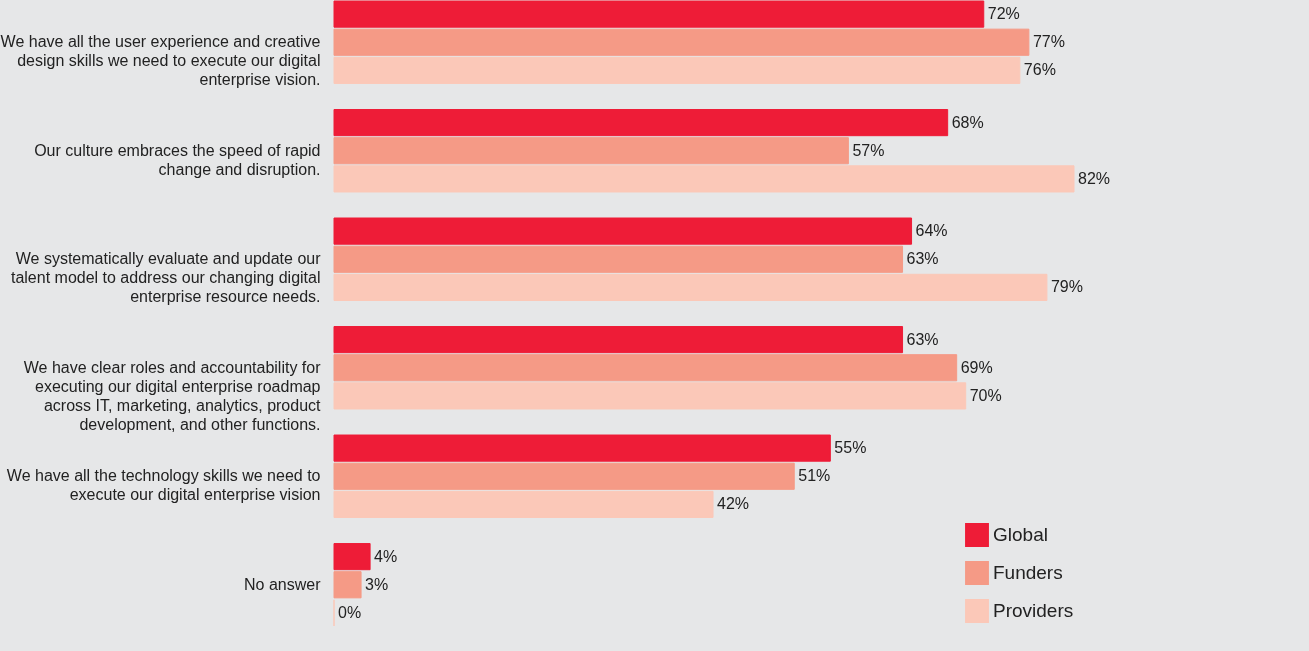 The width and height of the screenshot is (1309, 651). I want to click on data-label: 57%, so click(868, 150).